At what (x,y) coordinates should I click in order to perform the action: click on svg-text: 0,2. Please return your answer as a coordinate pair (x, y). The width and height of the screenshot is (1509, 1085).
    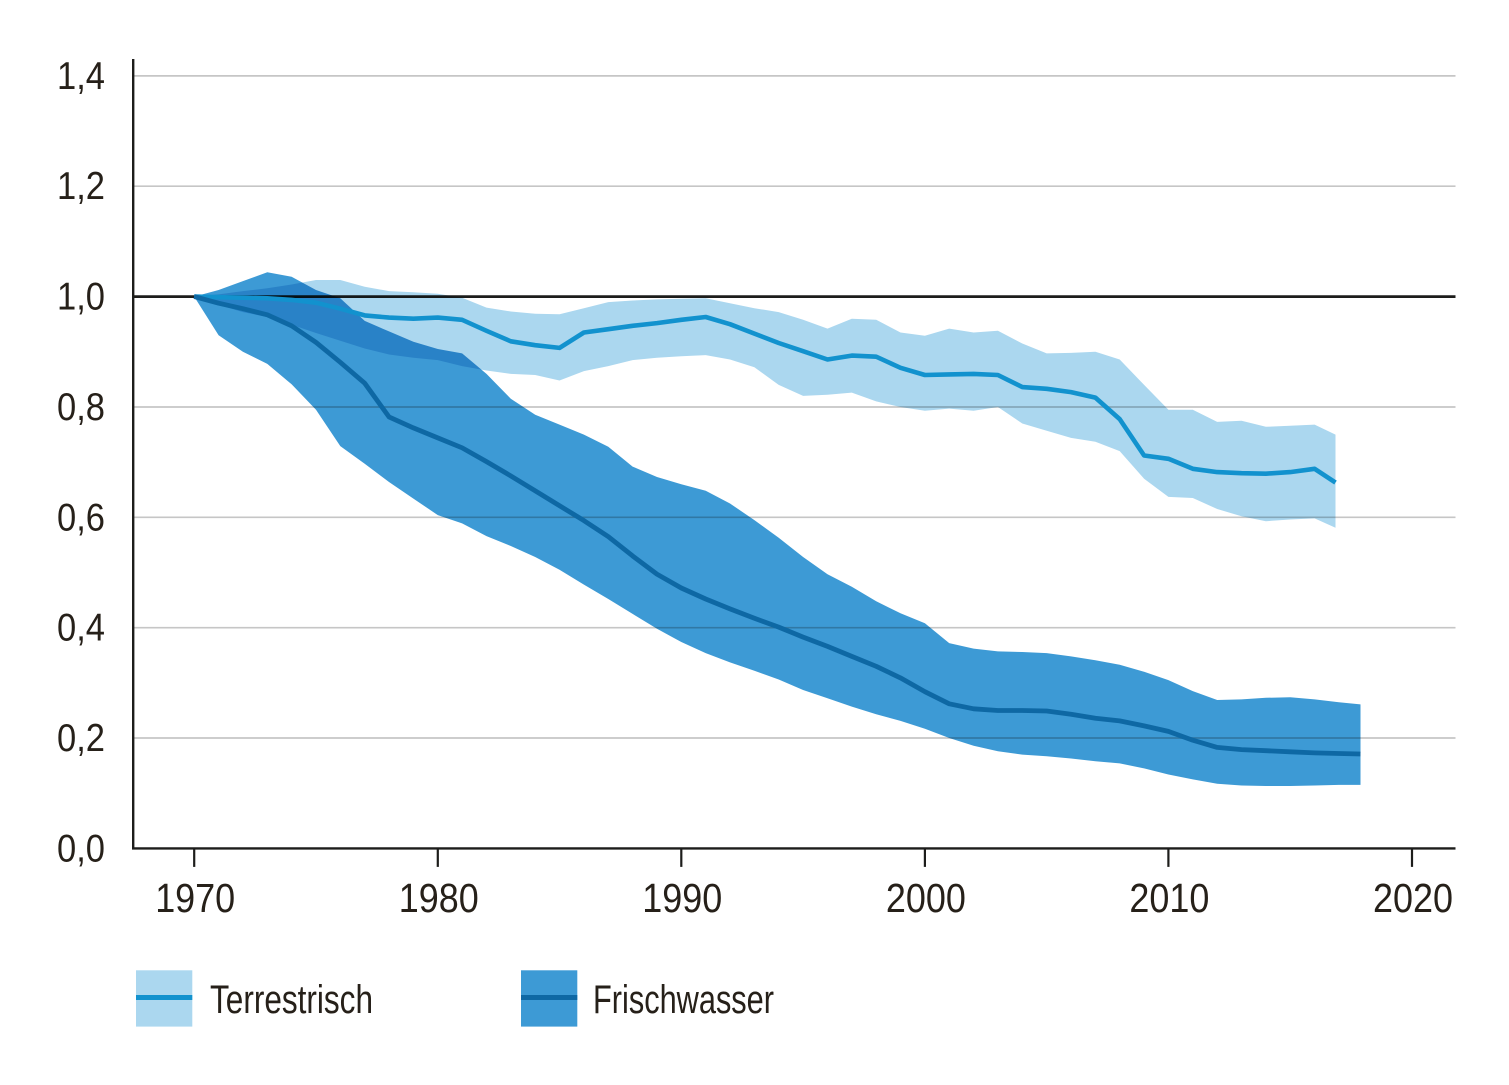
    Looking at the image, I should click on (81, 738).